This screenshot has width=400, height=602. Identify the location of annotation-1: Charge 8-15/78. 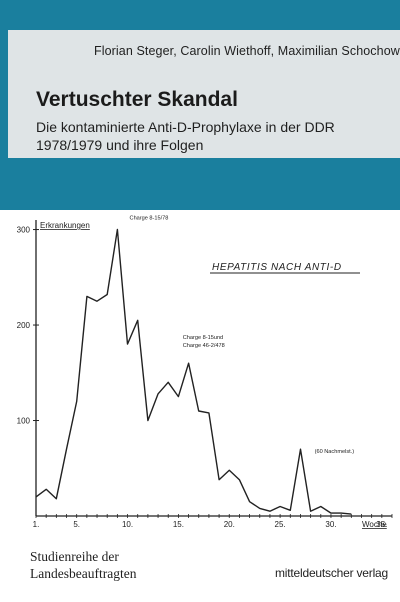
(149, 219).